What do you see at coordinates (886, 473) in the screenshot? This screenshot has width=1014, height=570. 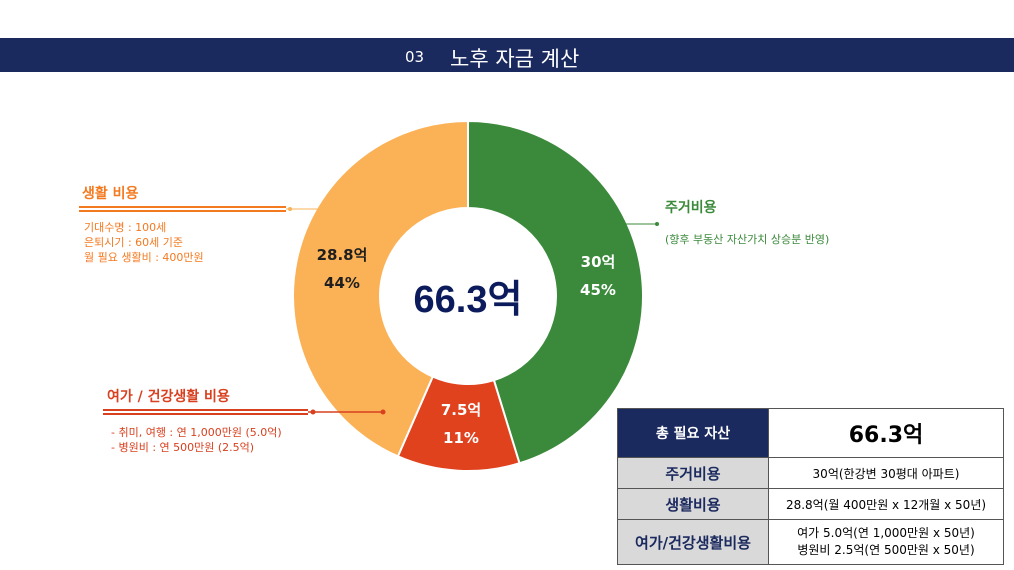 I see `row-value: 30억(한강변 30평대 아파트)` at bounding box center [886, 473].